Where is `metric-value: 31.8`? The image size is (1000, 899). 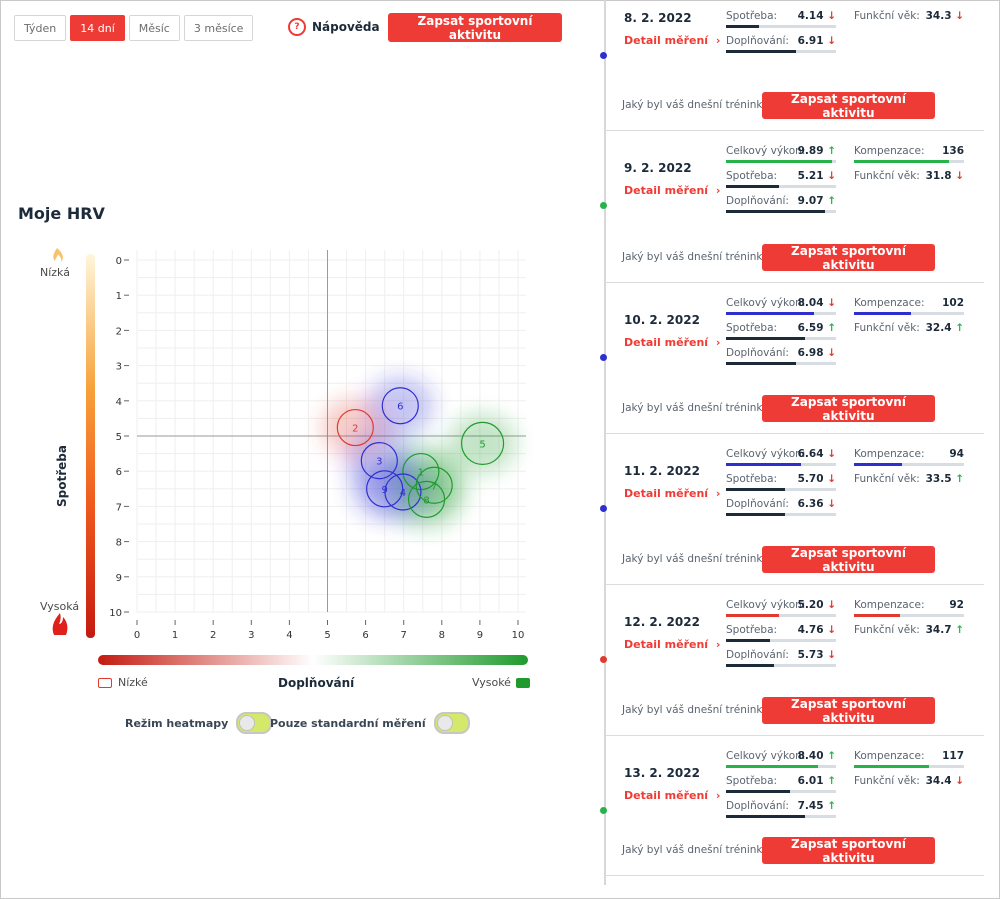
metric-value: 31.8 is located at coordinates (938, 176).